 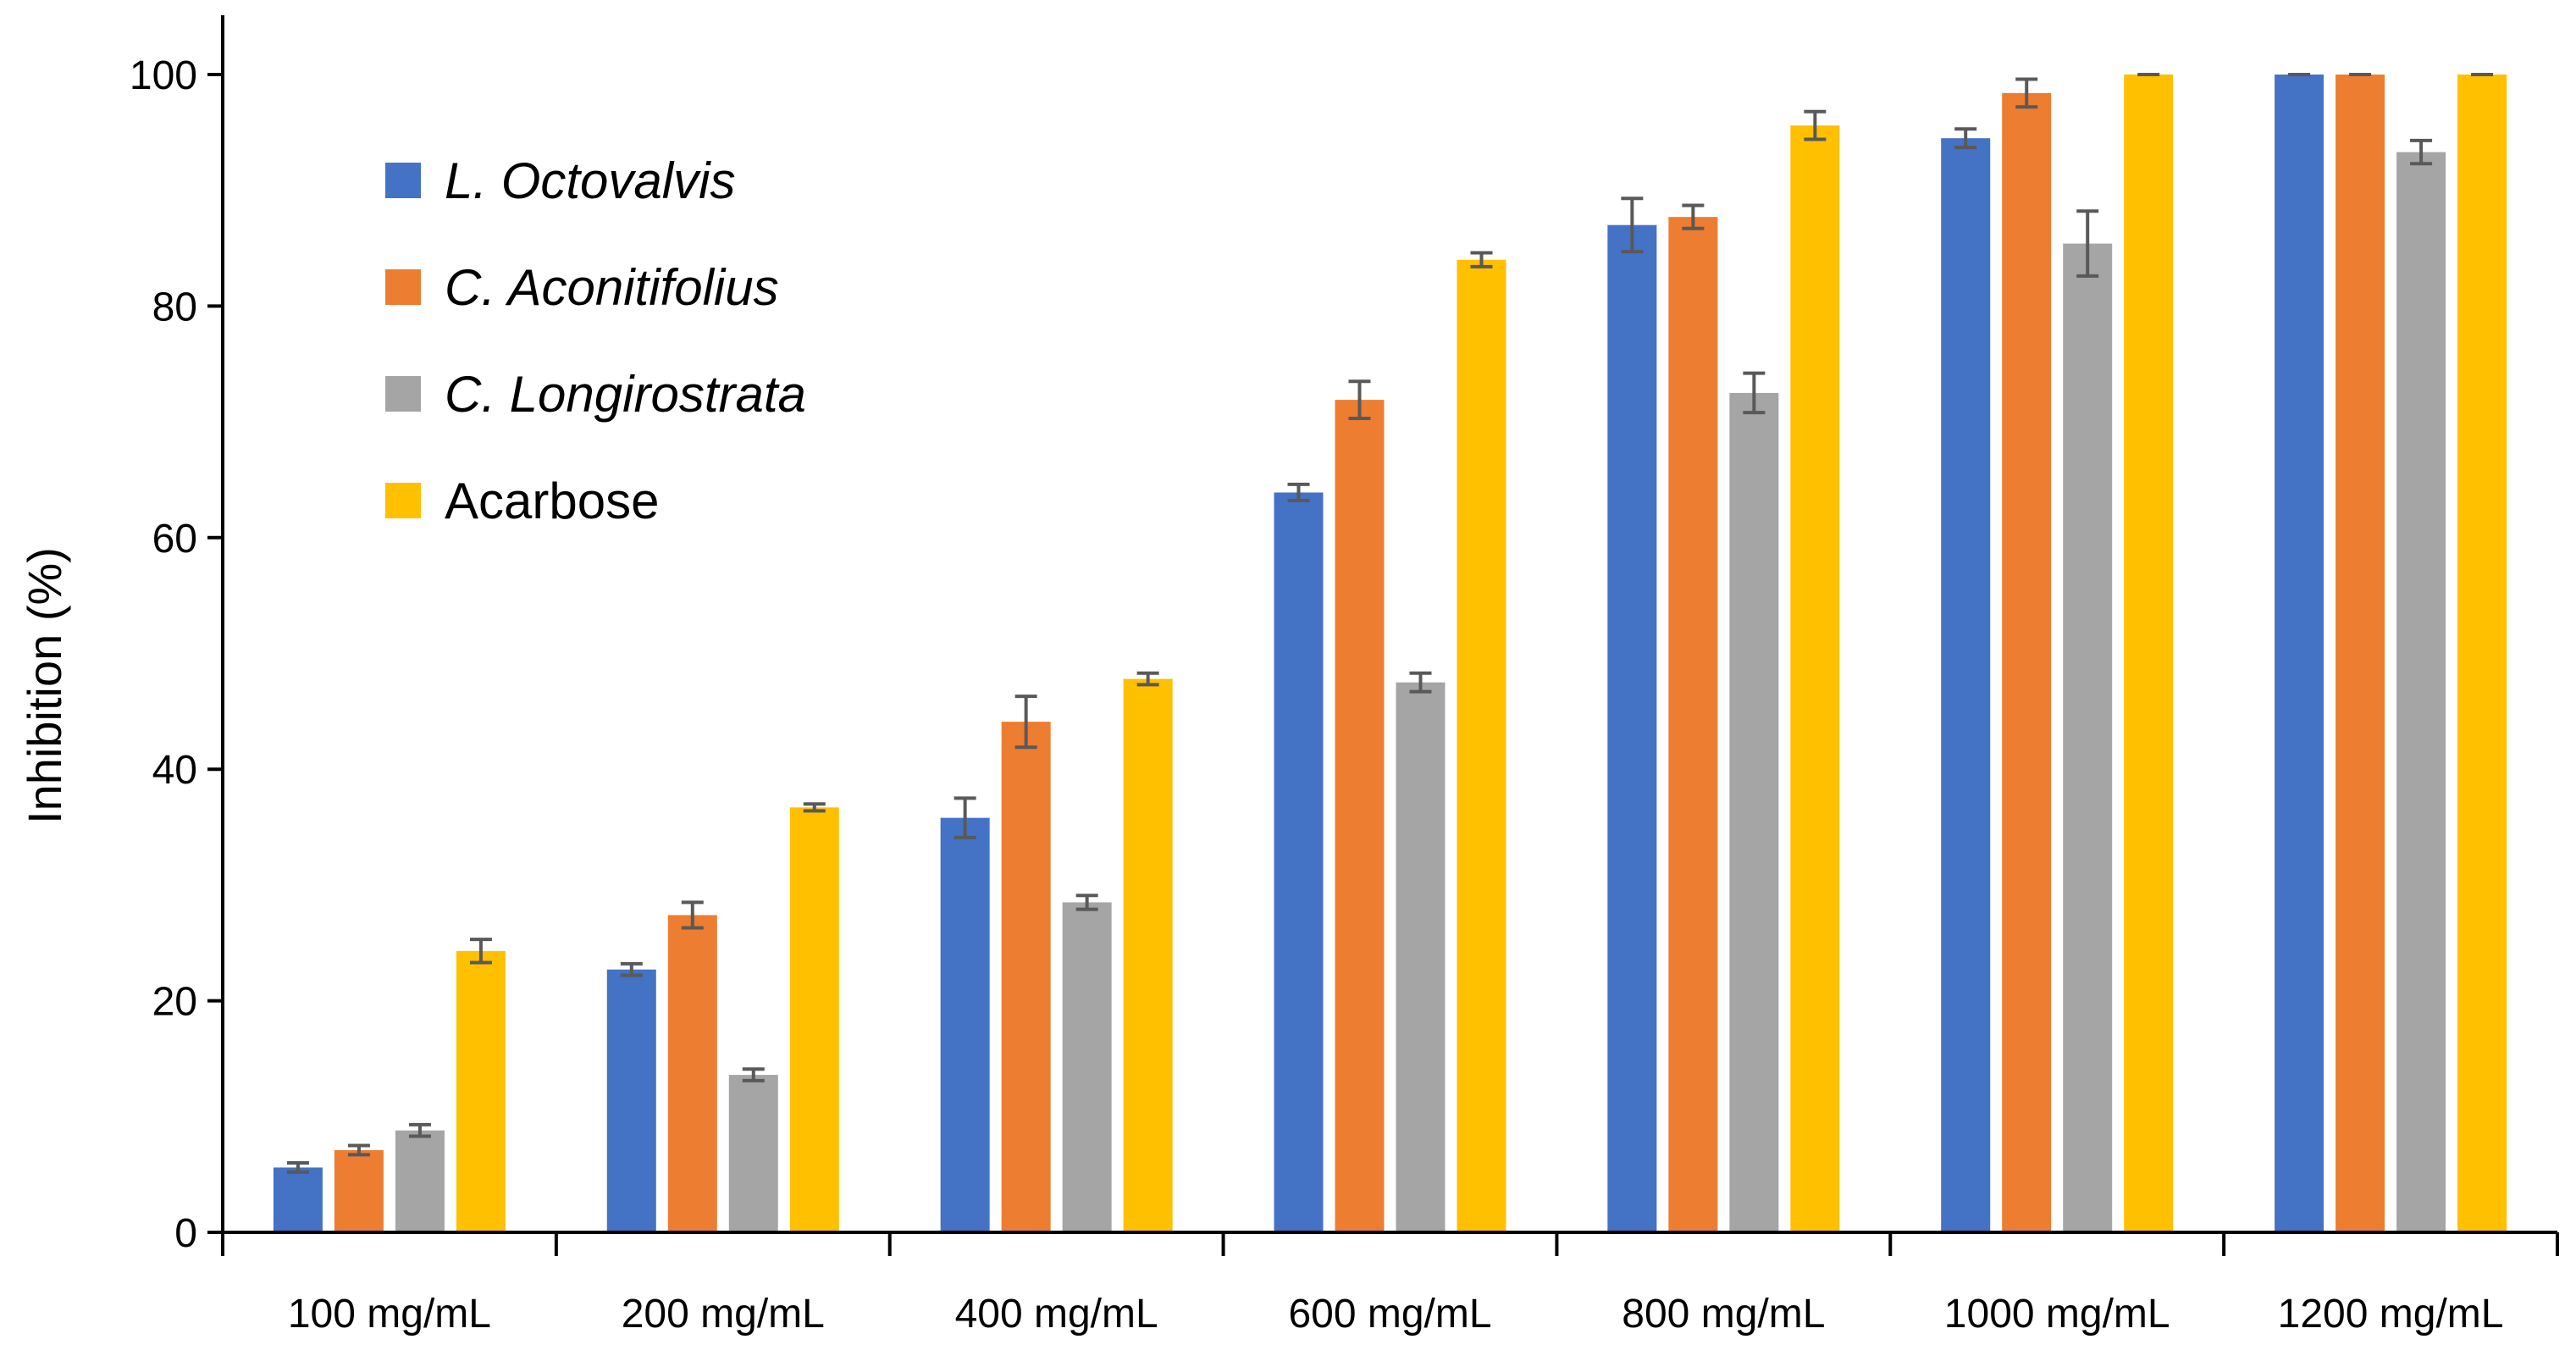 What do you see at coordinates (552, 501) in the screenshot?
I see `legend-label: Acarbose` at bounding box center [552, 501].